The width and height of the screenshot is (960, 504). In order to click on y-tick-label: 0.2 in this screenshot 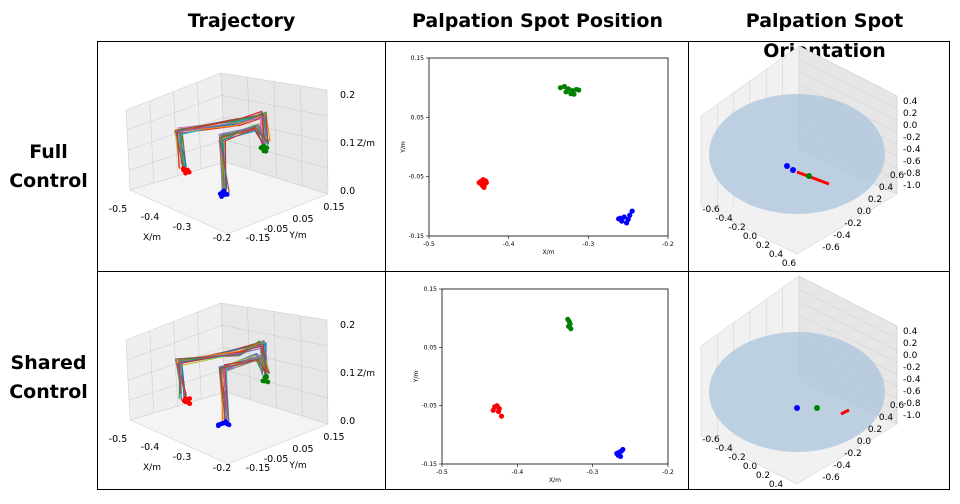, I will do `click(875, 430)`.